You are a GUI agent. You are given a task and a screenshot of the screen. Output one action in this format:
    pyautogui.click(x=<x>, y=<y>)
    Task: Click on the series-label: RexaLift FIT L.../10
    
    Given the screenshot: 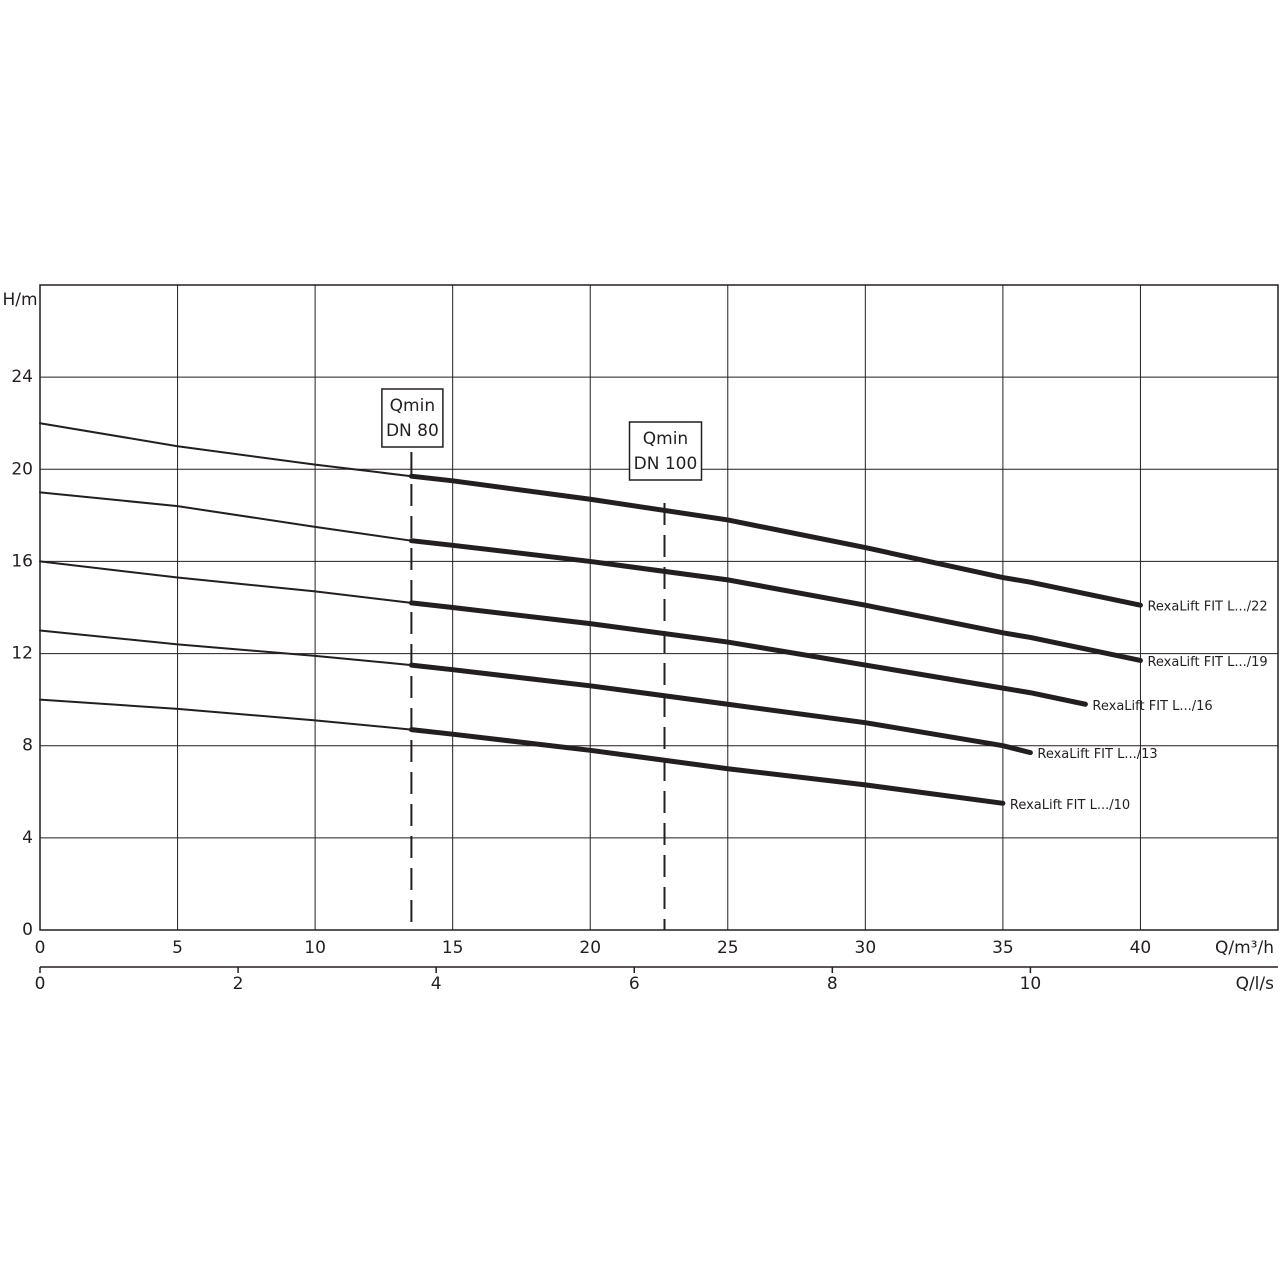 What is the action you would take?
    pyautogui.click(x=1070, y=805)
    